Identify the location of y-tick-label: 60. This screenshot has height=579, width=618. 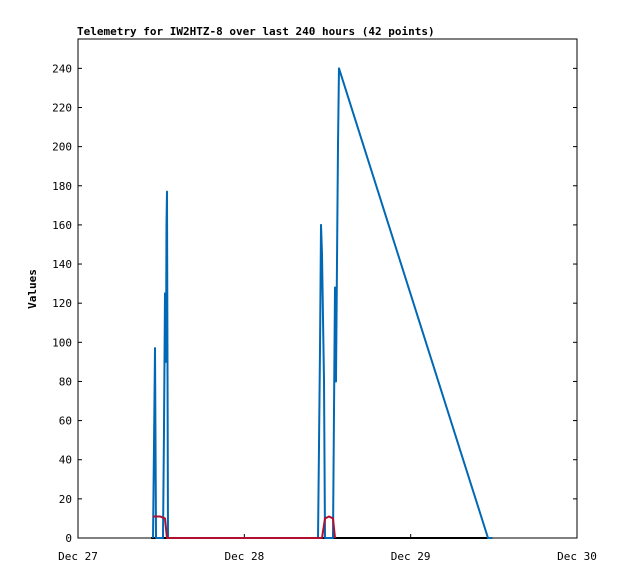
(65, 421).